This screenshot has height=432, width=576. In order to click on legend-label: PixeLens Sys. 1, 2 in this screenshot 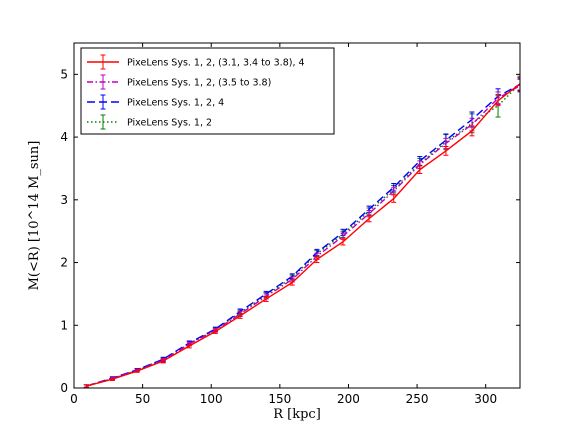, I will do `click(169, 123)`.